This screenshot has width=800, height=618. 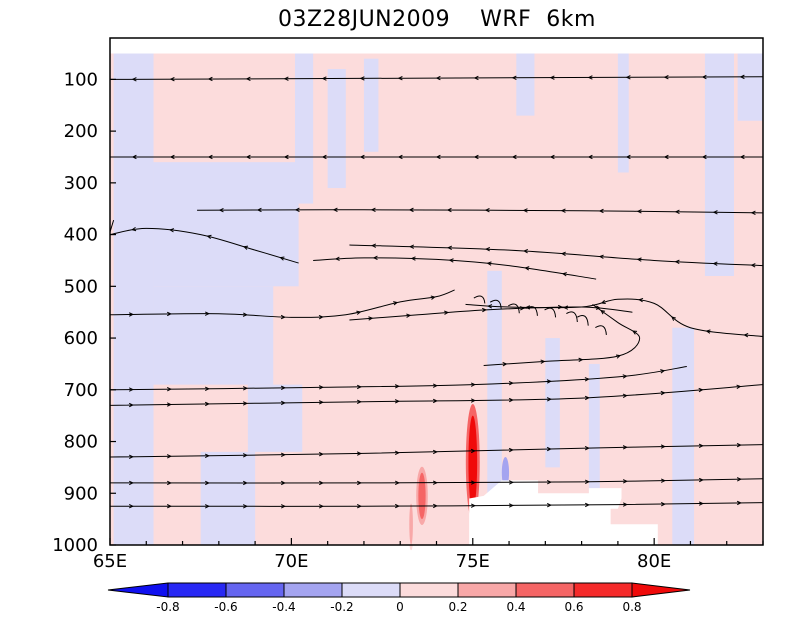 What do you see at coordinates (313, 590) in the screenshot?
I see `colorbar-segment` at bounding box center [313, 590].